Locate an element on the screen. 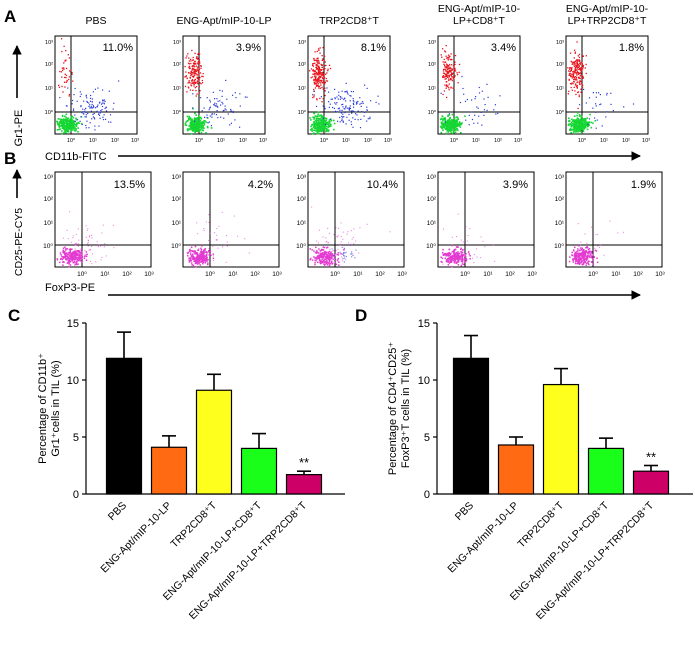 The width and height of the screenshot is (695, 652). row-b-x-label: FoxP3-PE is located at coordinates (70, 288).